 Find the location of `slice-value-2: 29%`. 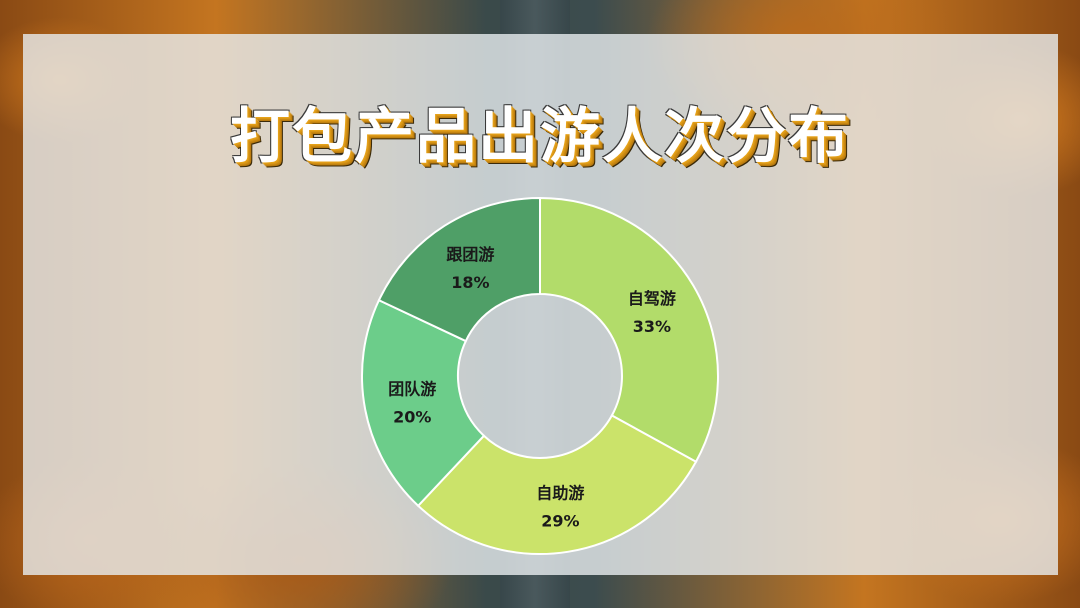

slice-value-2: 29% is located at coordinates (560, 520).